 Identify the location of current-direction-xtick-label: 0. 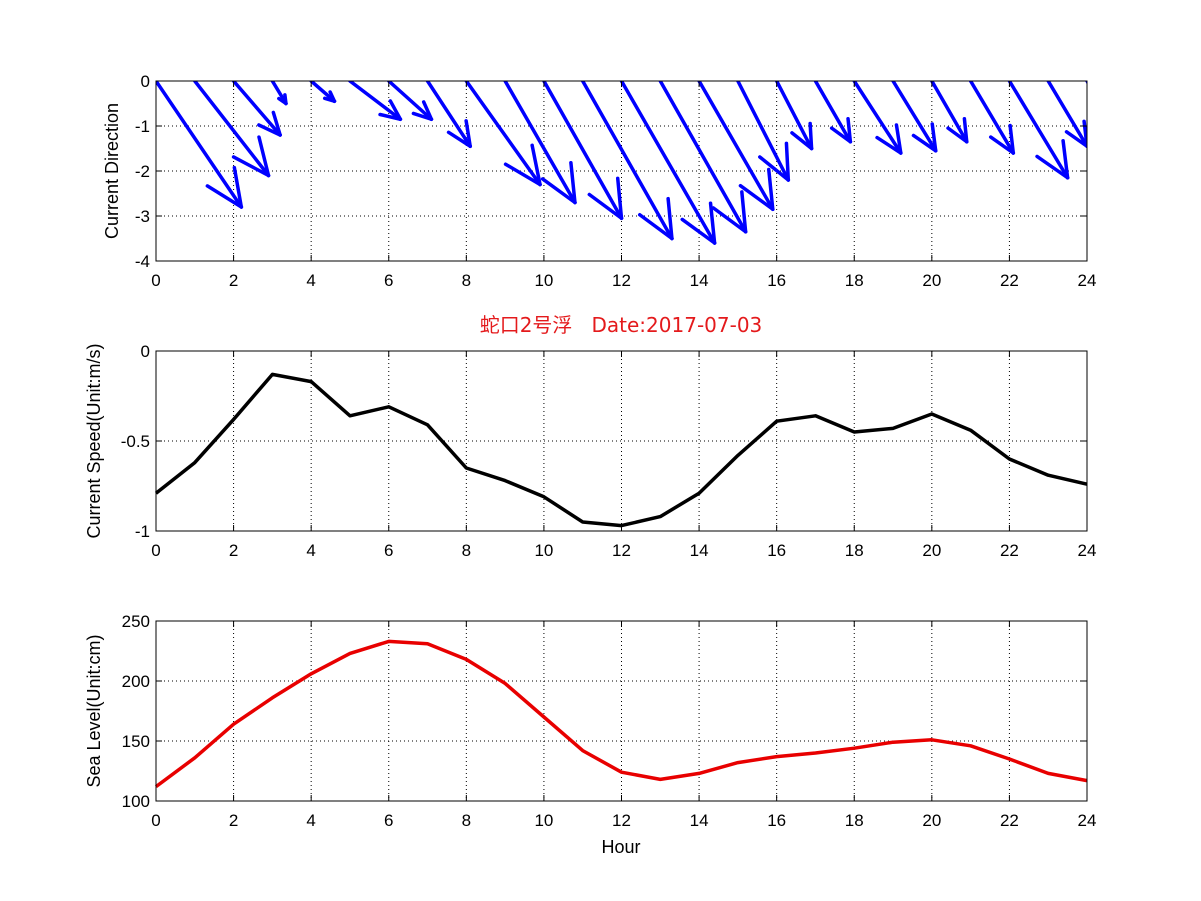
(155, 280).